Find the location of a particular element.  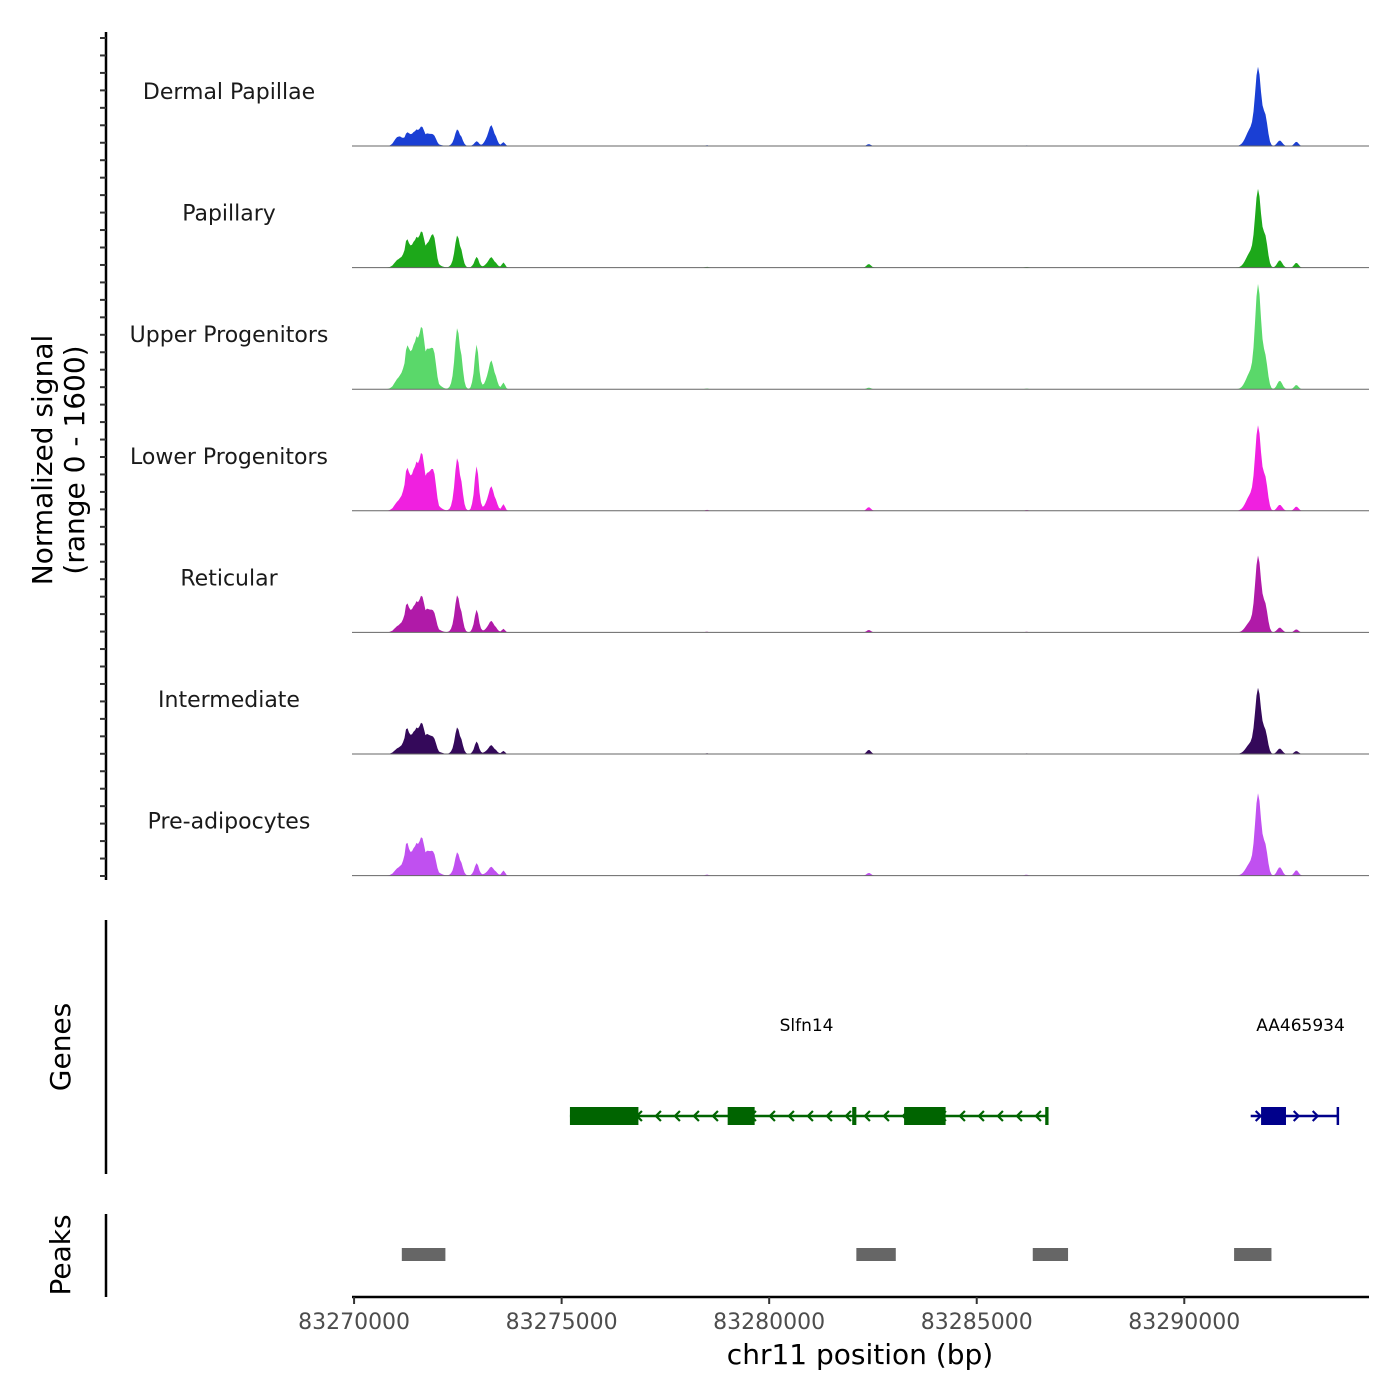

gene-label: AA465934 is located at coordinates (1300, 1026).